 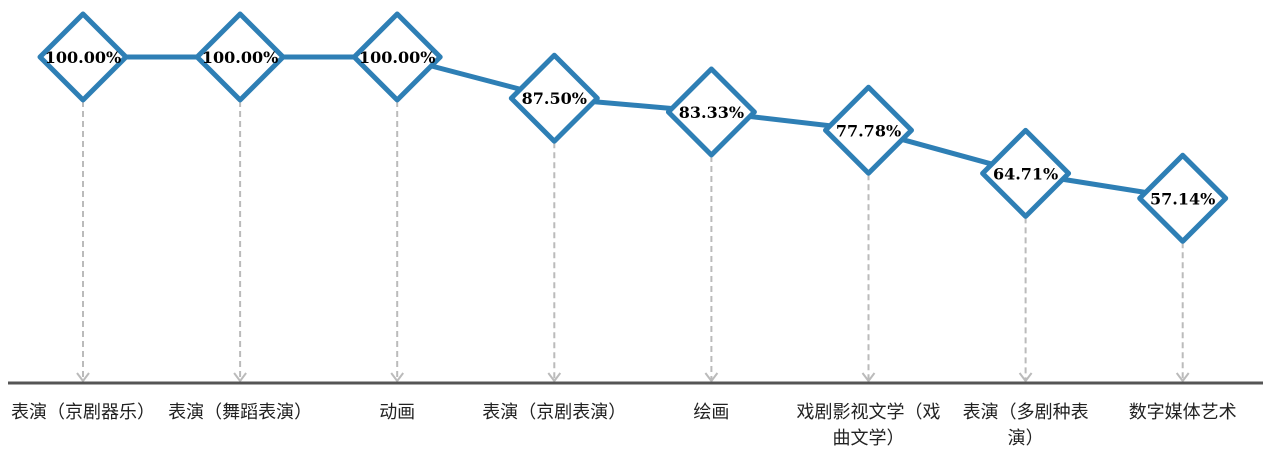 I want to click on x-tick-label: 表演（多剧种表演）, so click(x=1025, y=425).